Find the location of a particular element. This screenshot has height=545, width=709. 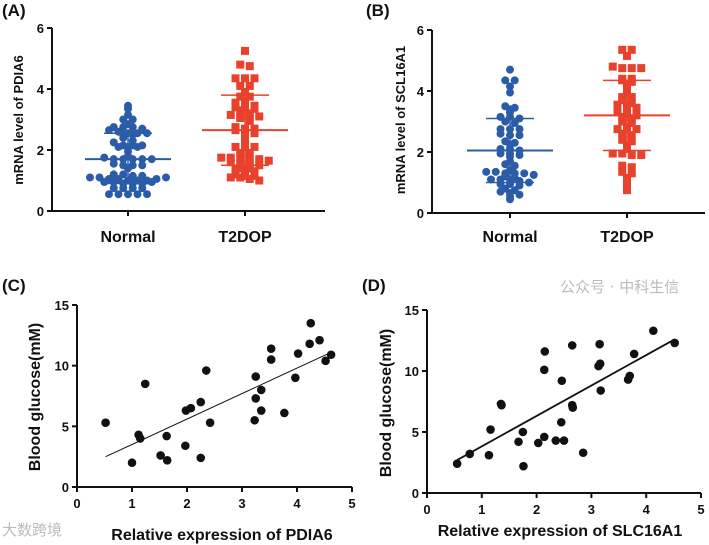

chart-a-y-tick-label: 2 is located at coordinates (40, 150).